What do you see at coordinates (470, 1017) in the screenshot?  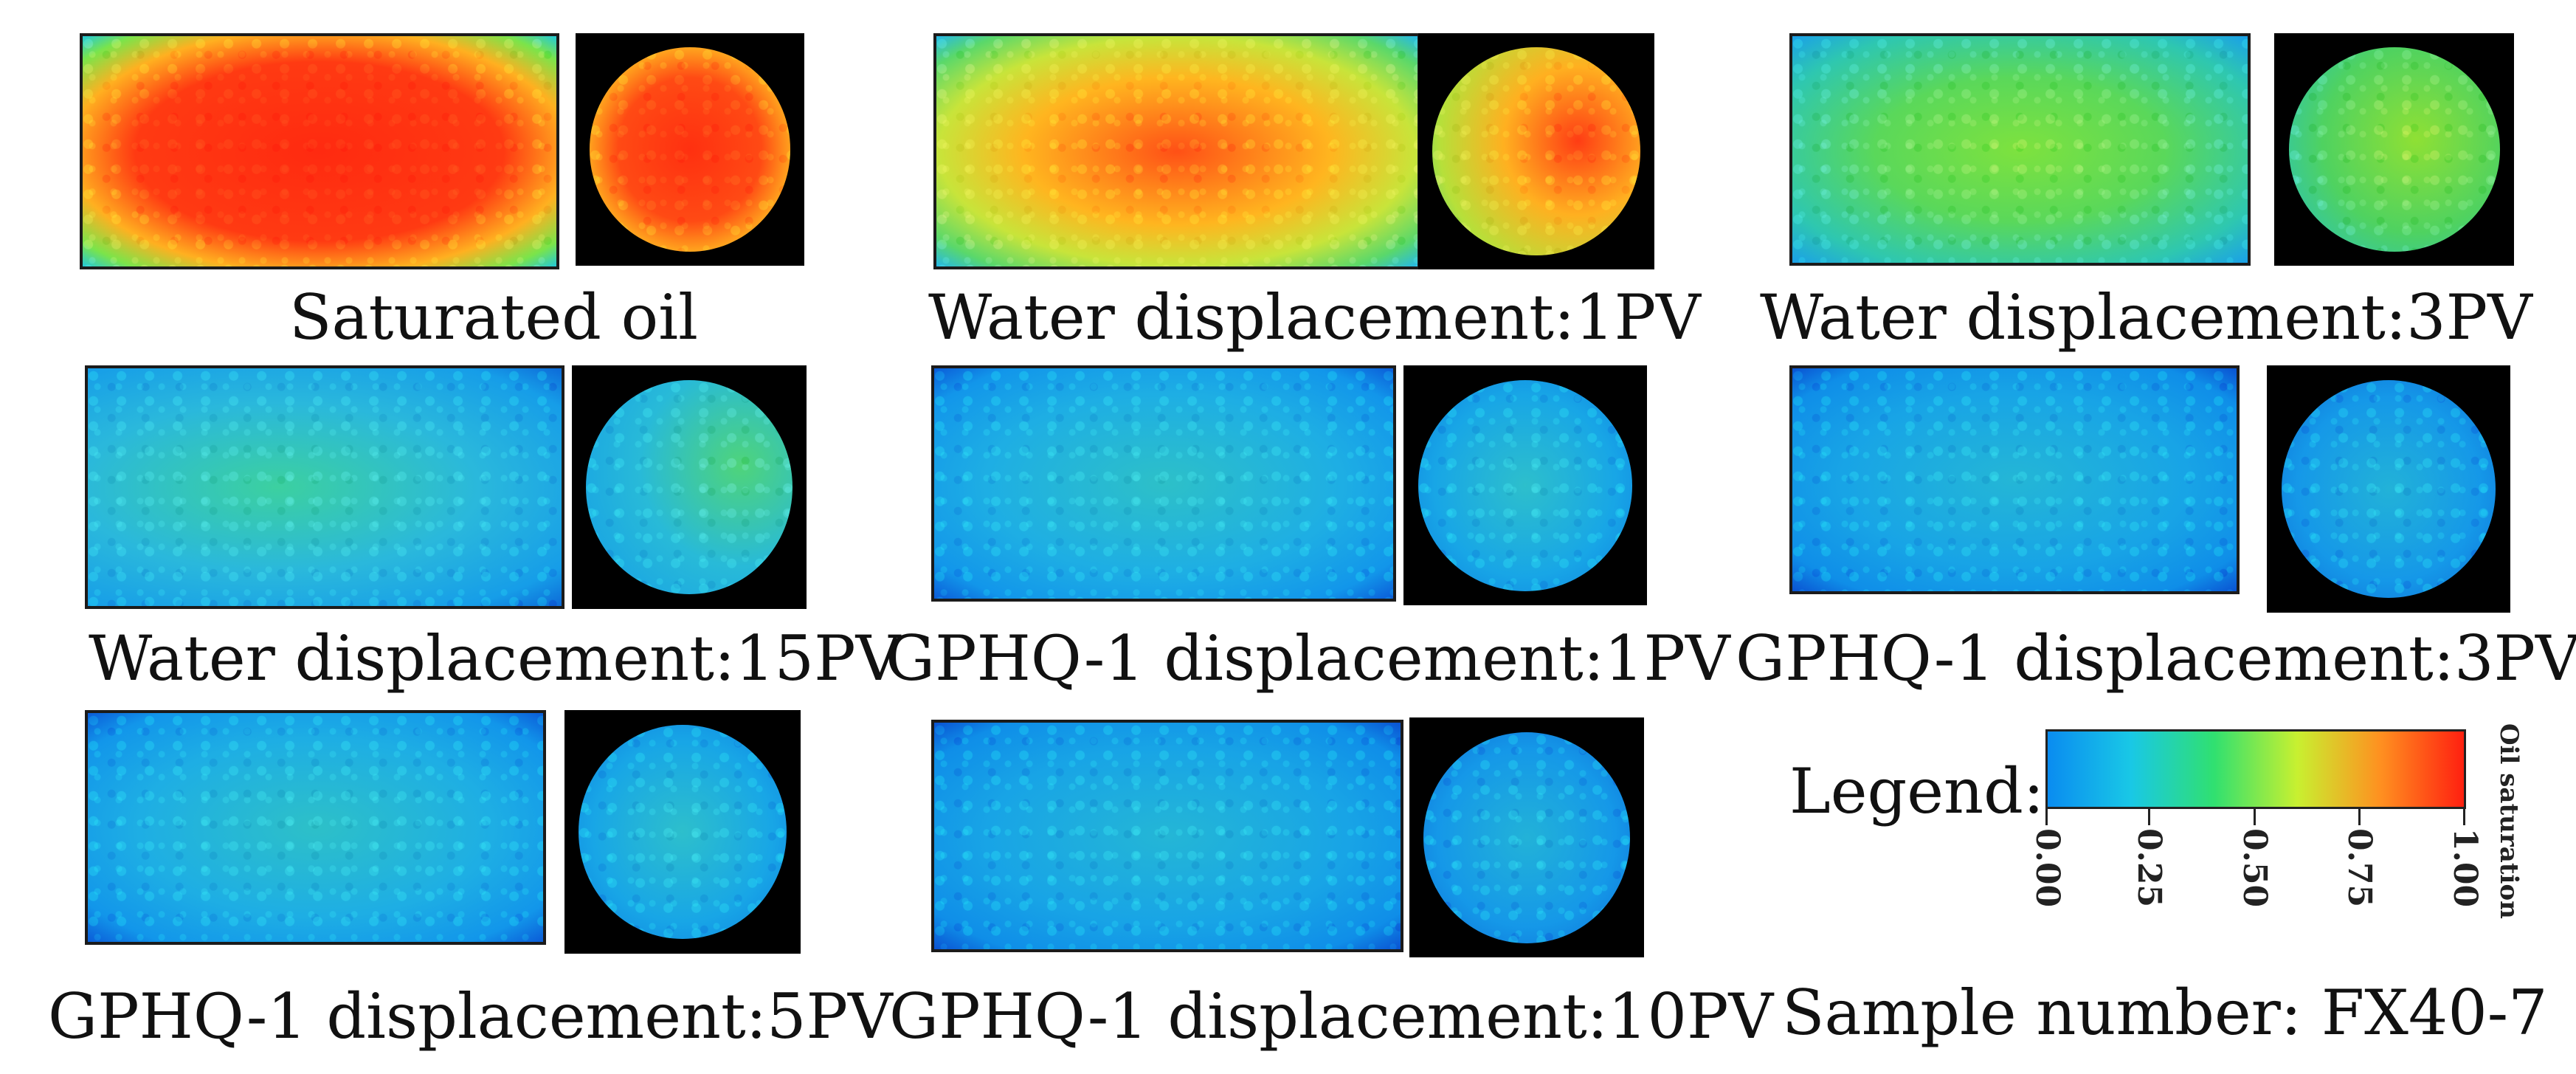 I see `caption-gphq-5pv: GPHQ-1 displacement:5PV` at bounding box center [470, 1017].